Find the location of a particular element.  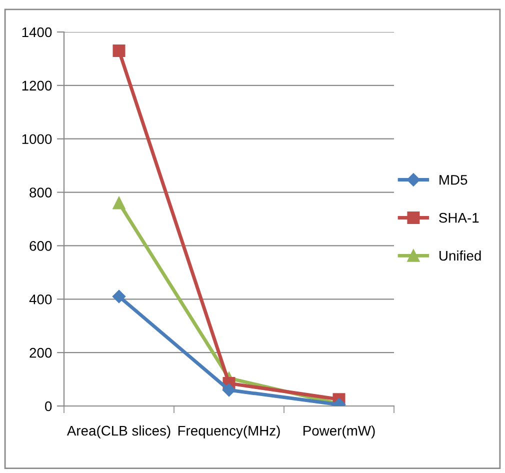

x-tick-label: Power(mW) is located at coordinates (339, 431).